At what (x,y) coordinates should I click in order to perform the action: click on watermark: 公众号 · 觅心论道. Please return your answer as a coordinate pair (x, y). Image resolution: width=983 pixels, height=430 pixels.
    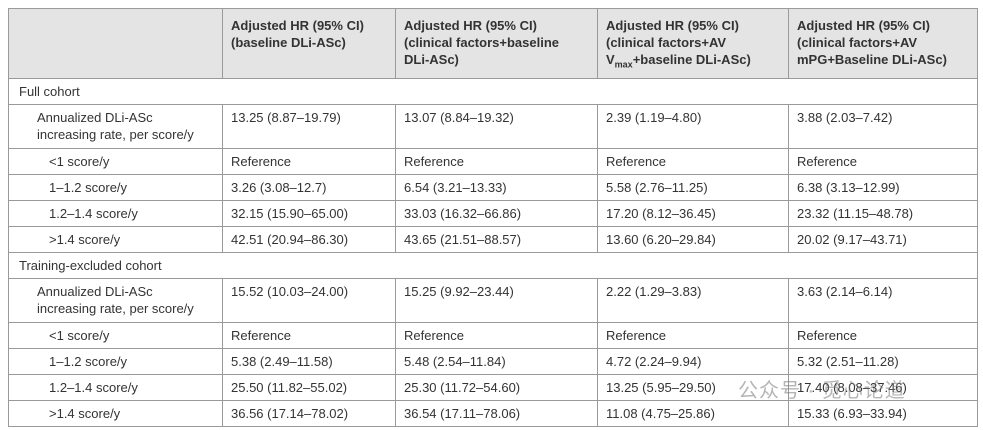
    Looking at the image, I should click on (822, 391).